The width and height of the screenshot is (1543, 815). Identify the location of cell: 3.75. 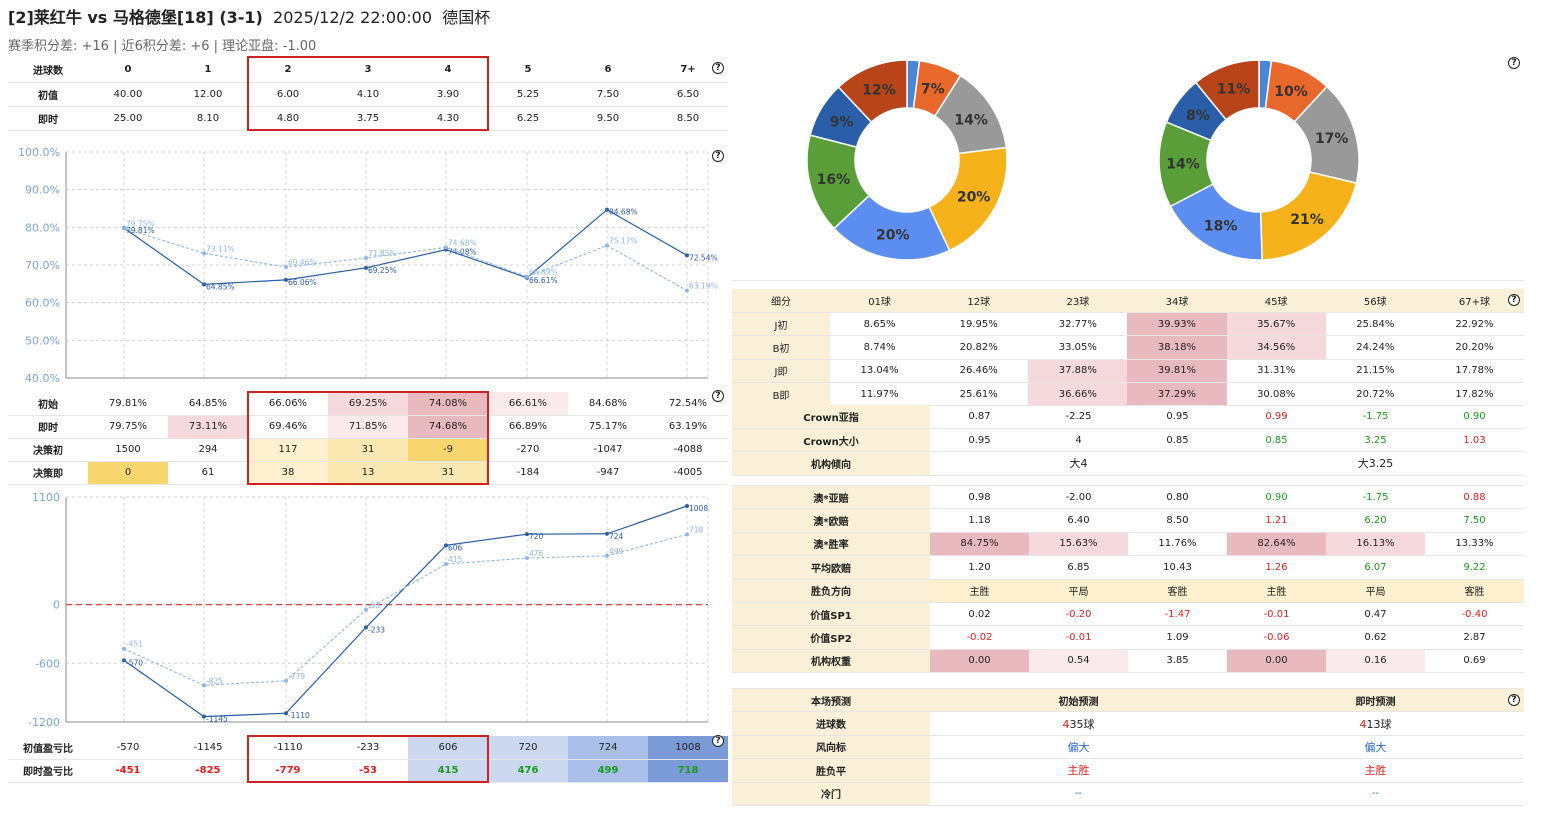
(368, 118).